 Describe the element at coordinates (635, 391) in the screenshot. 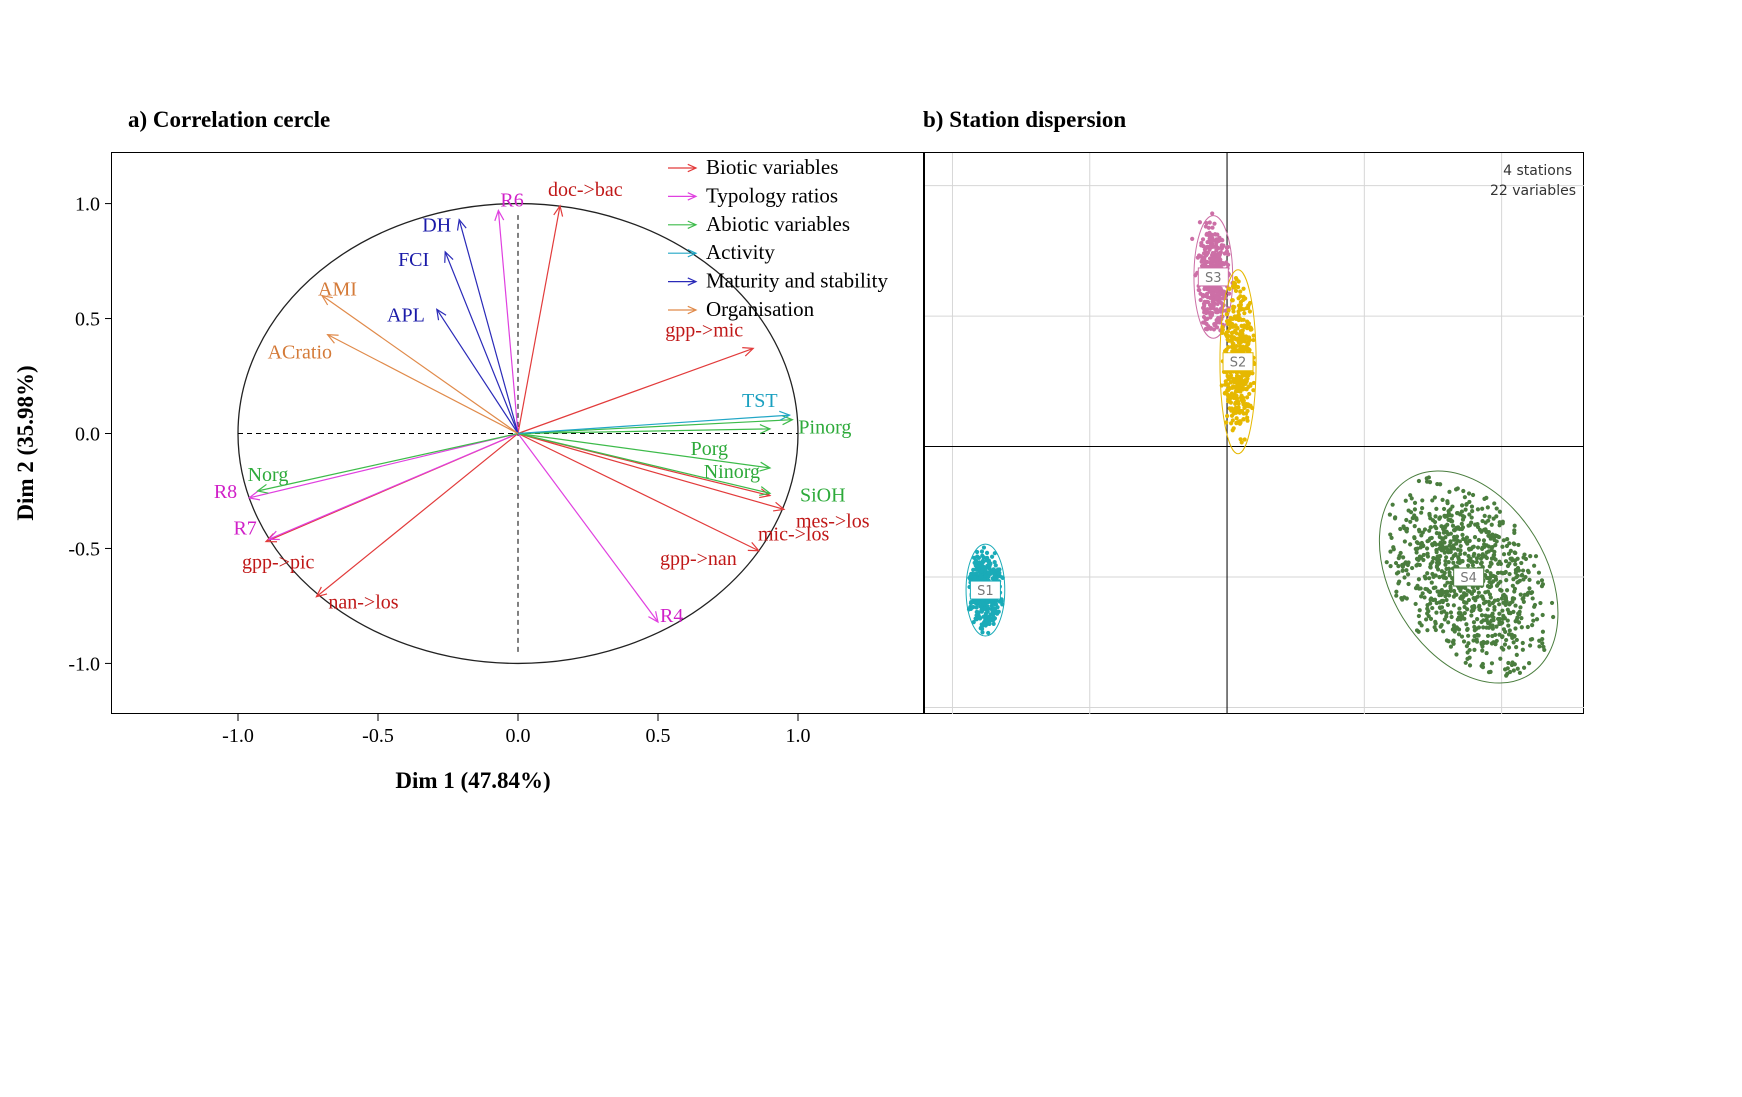

I see `arrow-gpp-mic` at that location.